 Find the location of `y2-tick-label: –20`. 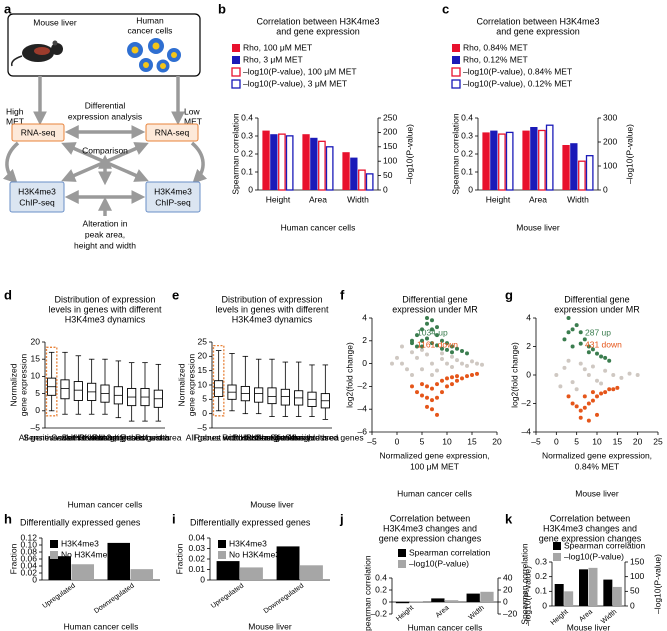

y2-tick-label: –20 is located at coordinates (510, 613).